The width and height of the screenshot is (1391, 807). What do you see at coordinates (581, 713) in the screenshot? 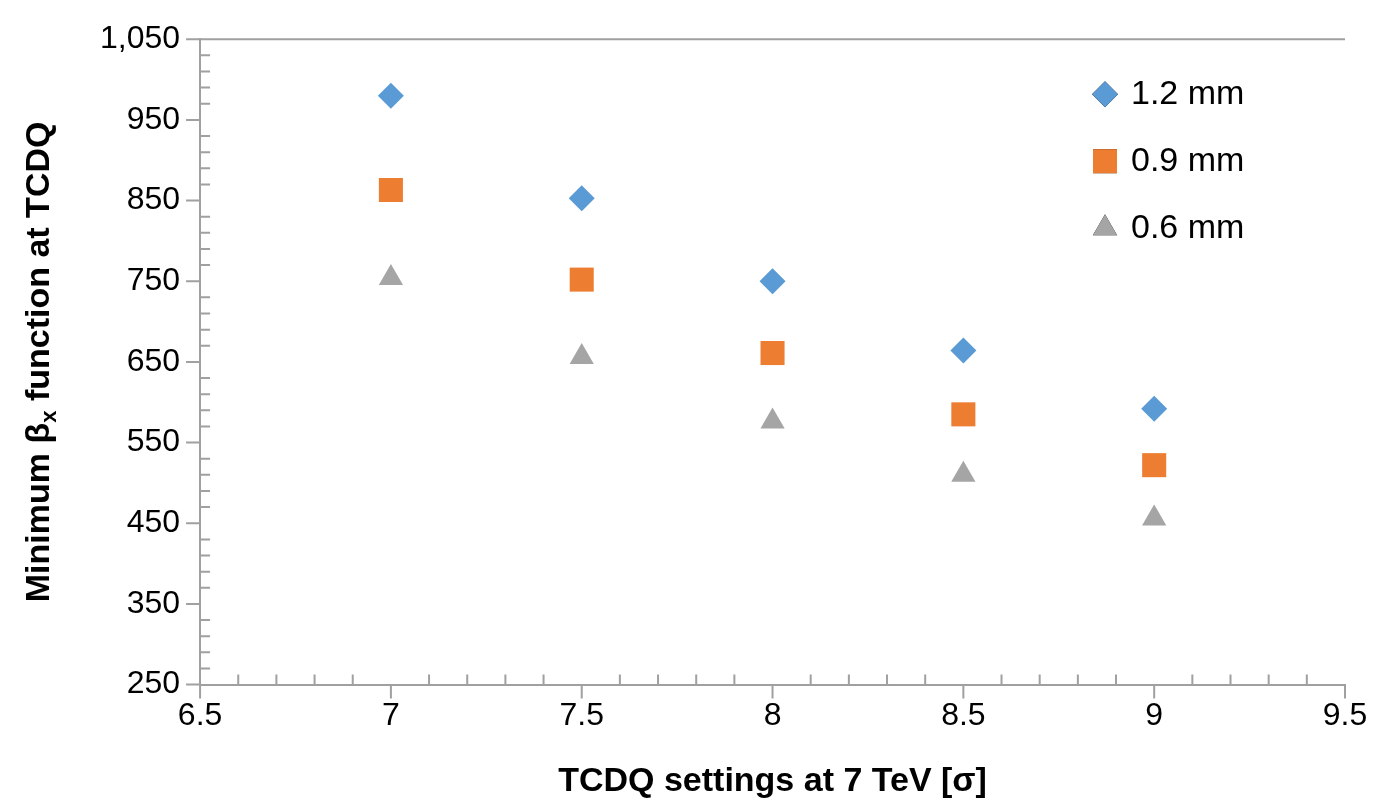
I see `x-tick-label: 7.5` at bounding box center [581, 713].